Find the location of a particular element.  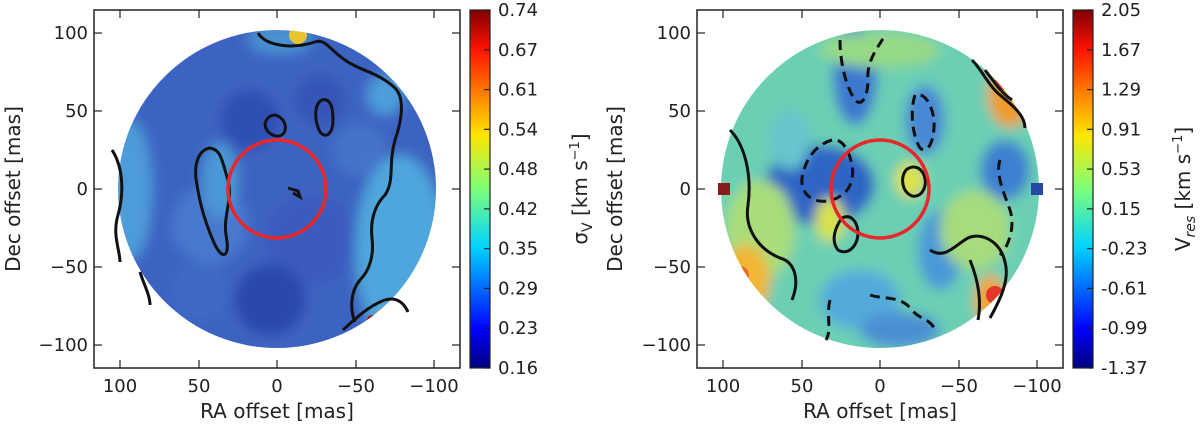

right-y-tick-label: 50 is located at coordinates (679, 111).